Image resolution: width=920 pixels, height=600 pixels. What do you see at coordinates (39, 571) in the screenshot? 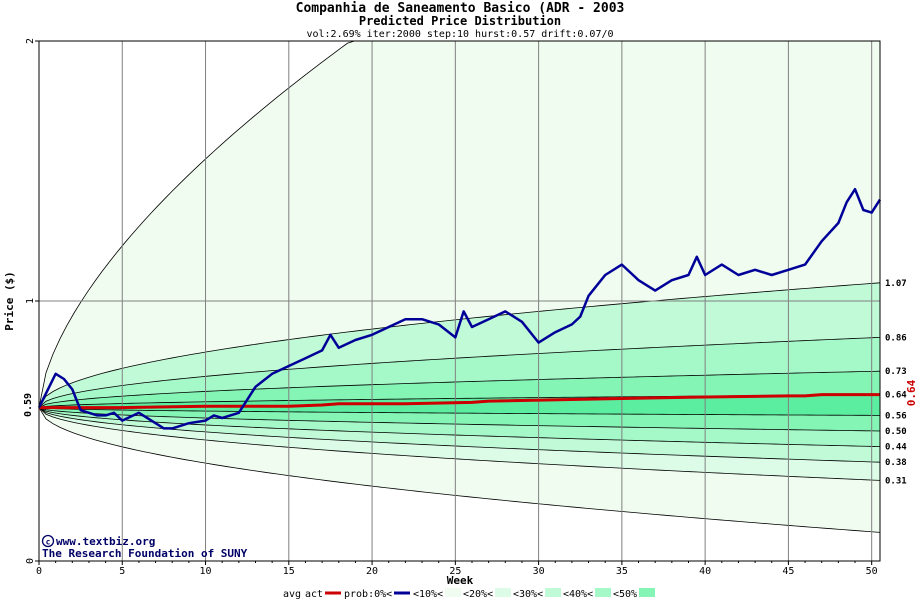
I see `x-tick-label: 0` at bounding box center [39, 571].